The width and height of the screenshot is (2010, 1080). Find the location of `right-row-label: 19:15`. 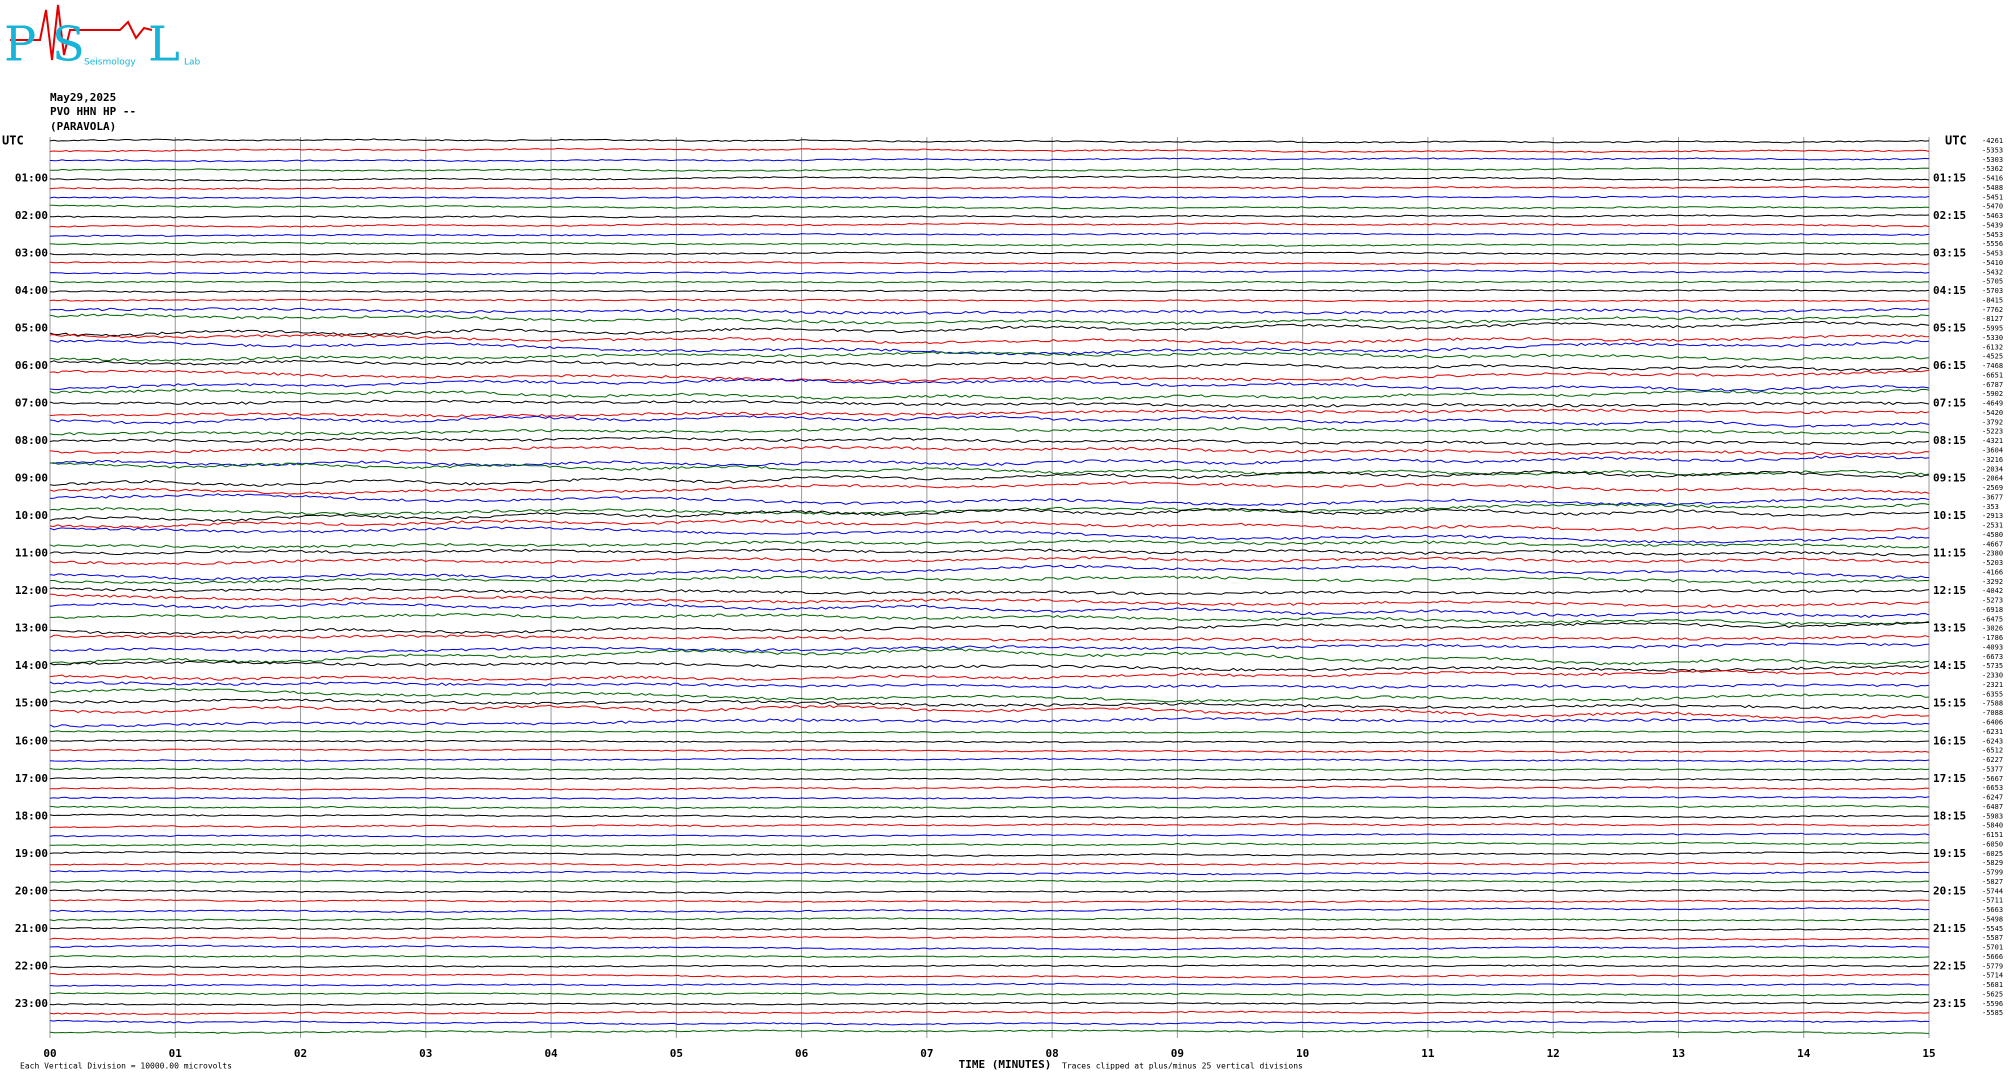

right-row-label: 19:15 is located at coordinates (1949, 853).